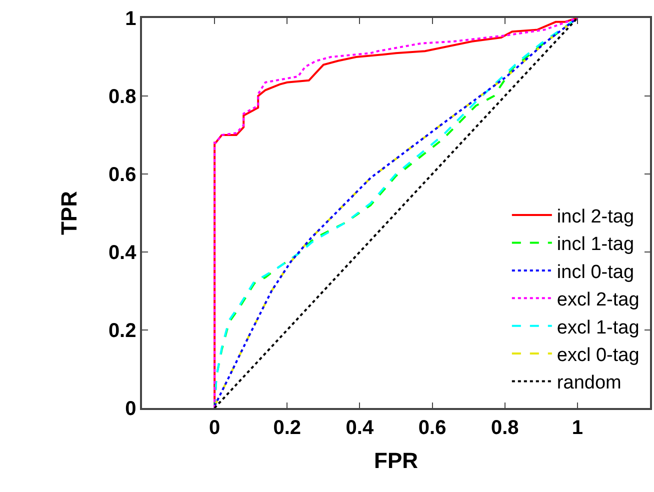 Image resolution: width=654 pixels, height=492 pixels. I want to click on x-tick-label: 0.2, so click(287, 427).